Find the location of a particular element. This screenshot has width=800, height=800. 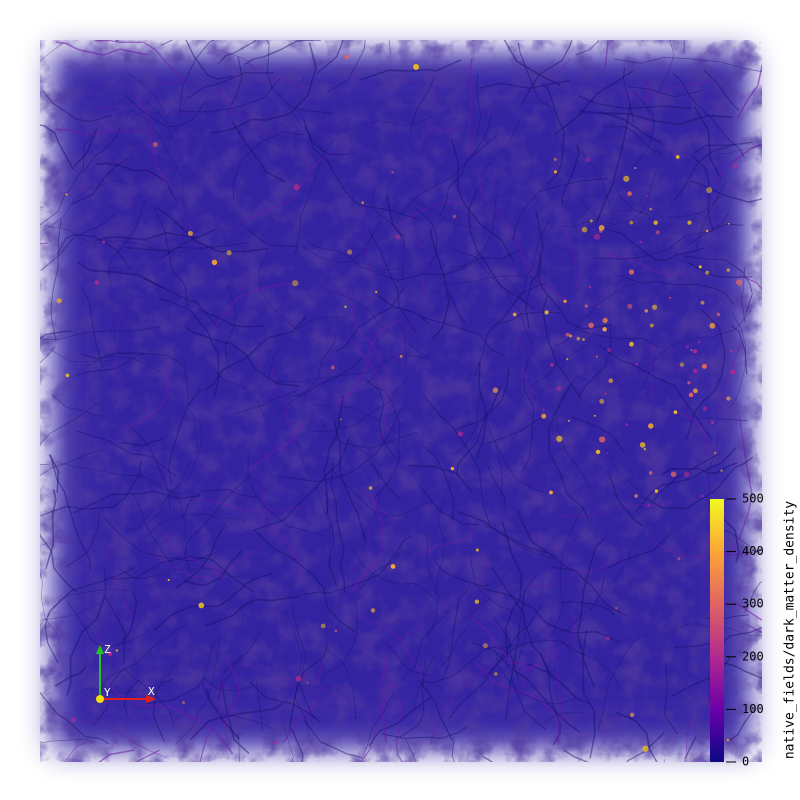

colorbar-tick-label: 100 is located at coordinates (753, 709).